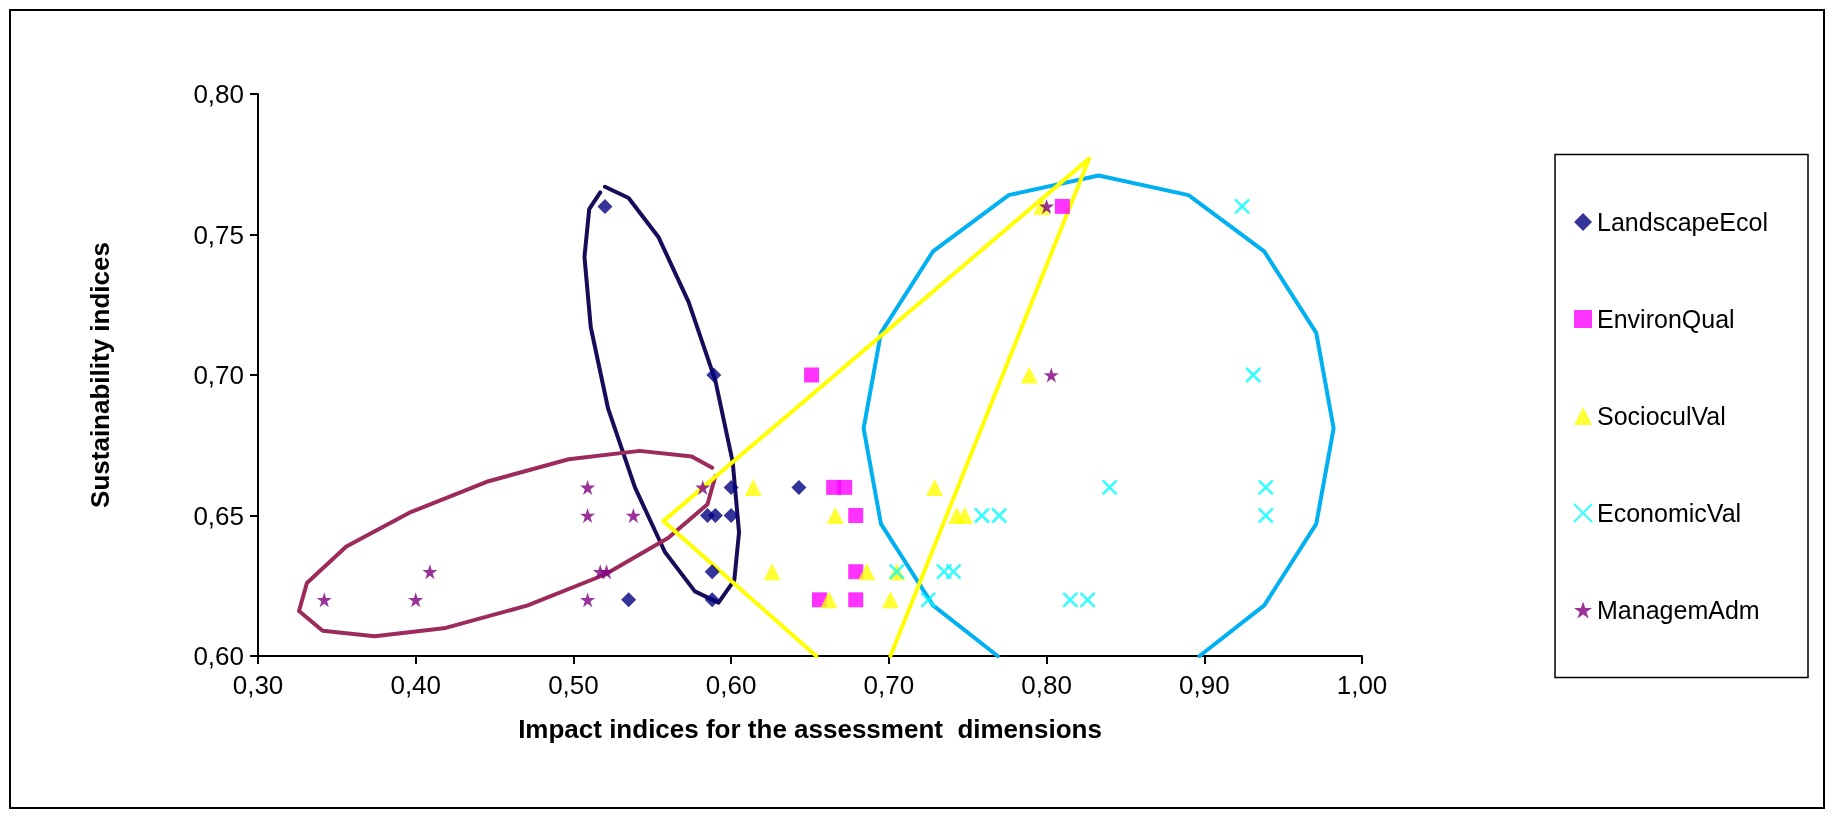 This screenshot has width=1836, height=832. Describe the element at coordinates (1669, 513) in the screenshot. I see `legend-label: EconomicVal` at that location.